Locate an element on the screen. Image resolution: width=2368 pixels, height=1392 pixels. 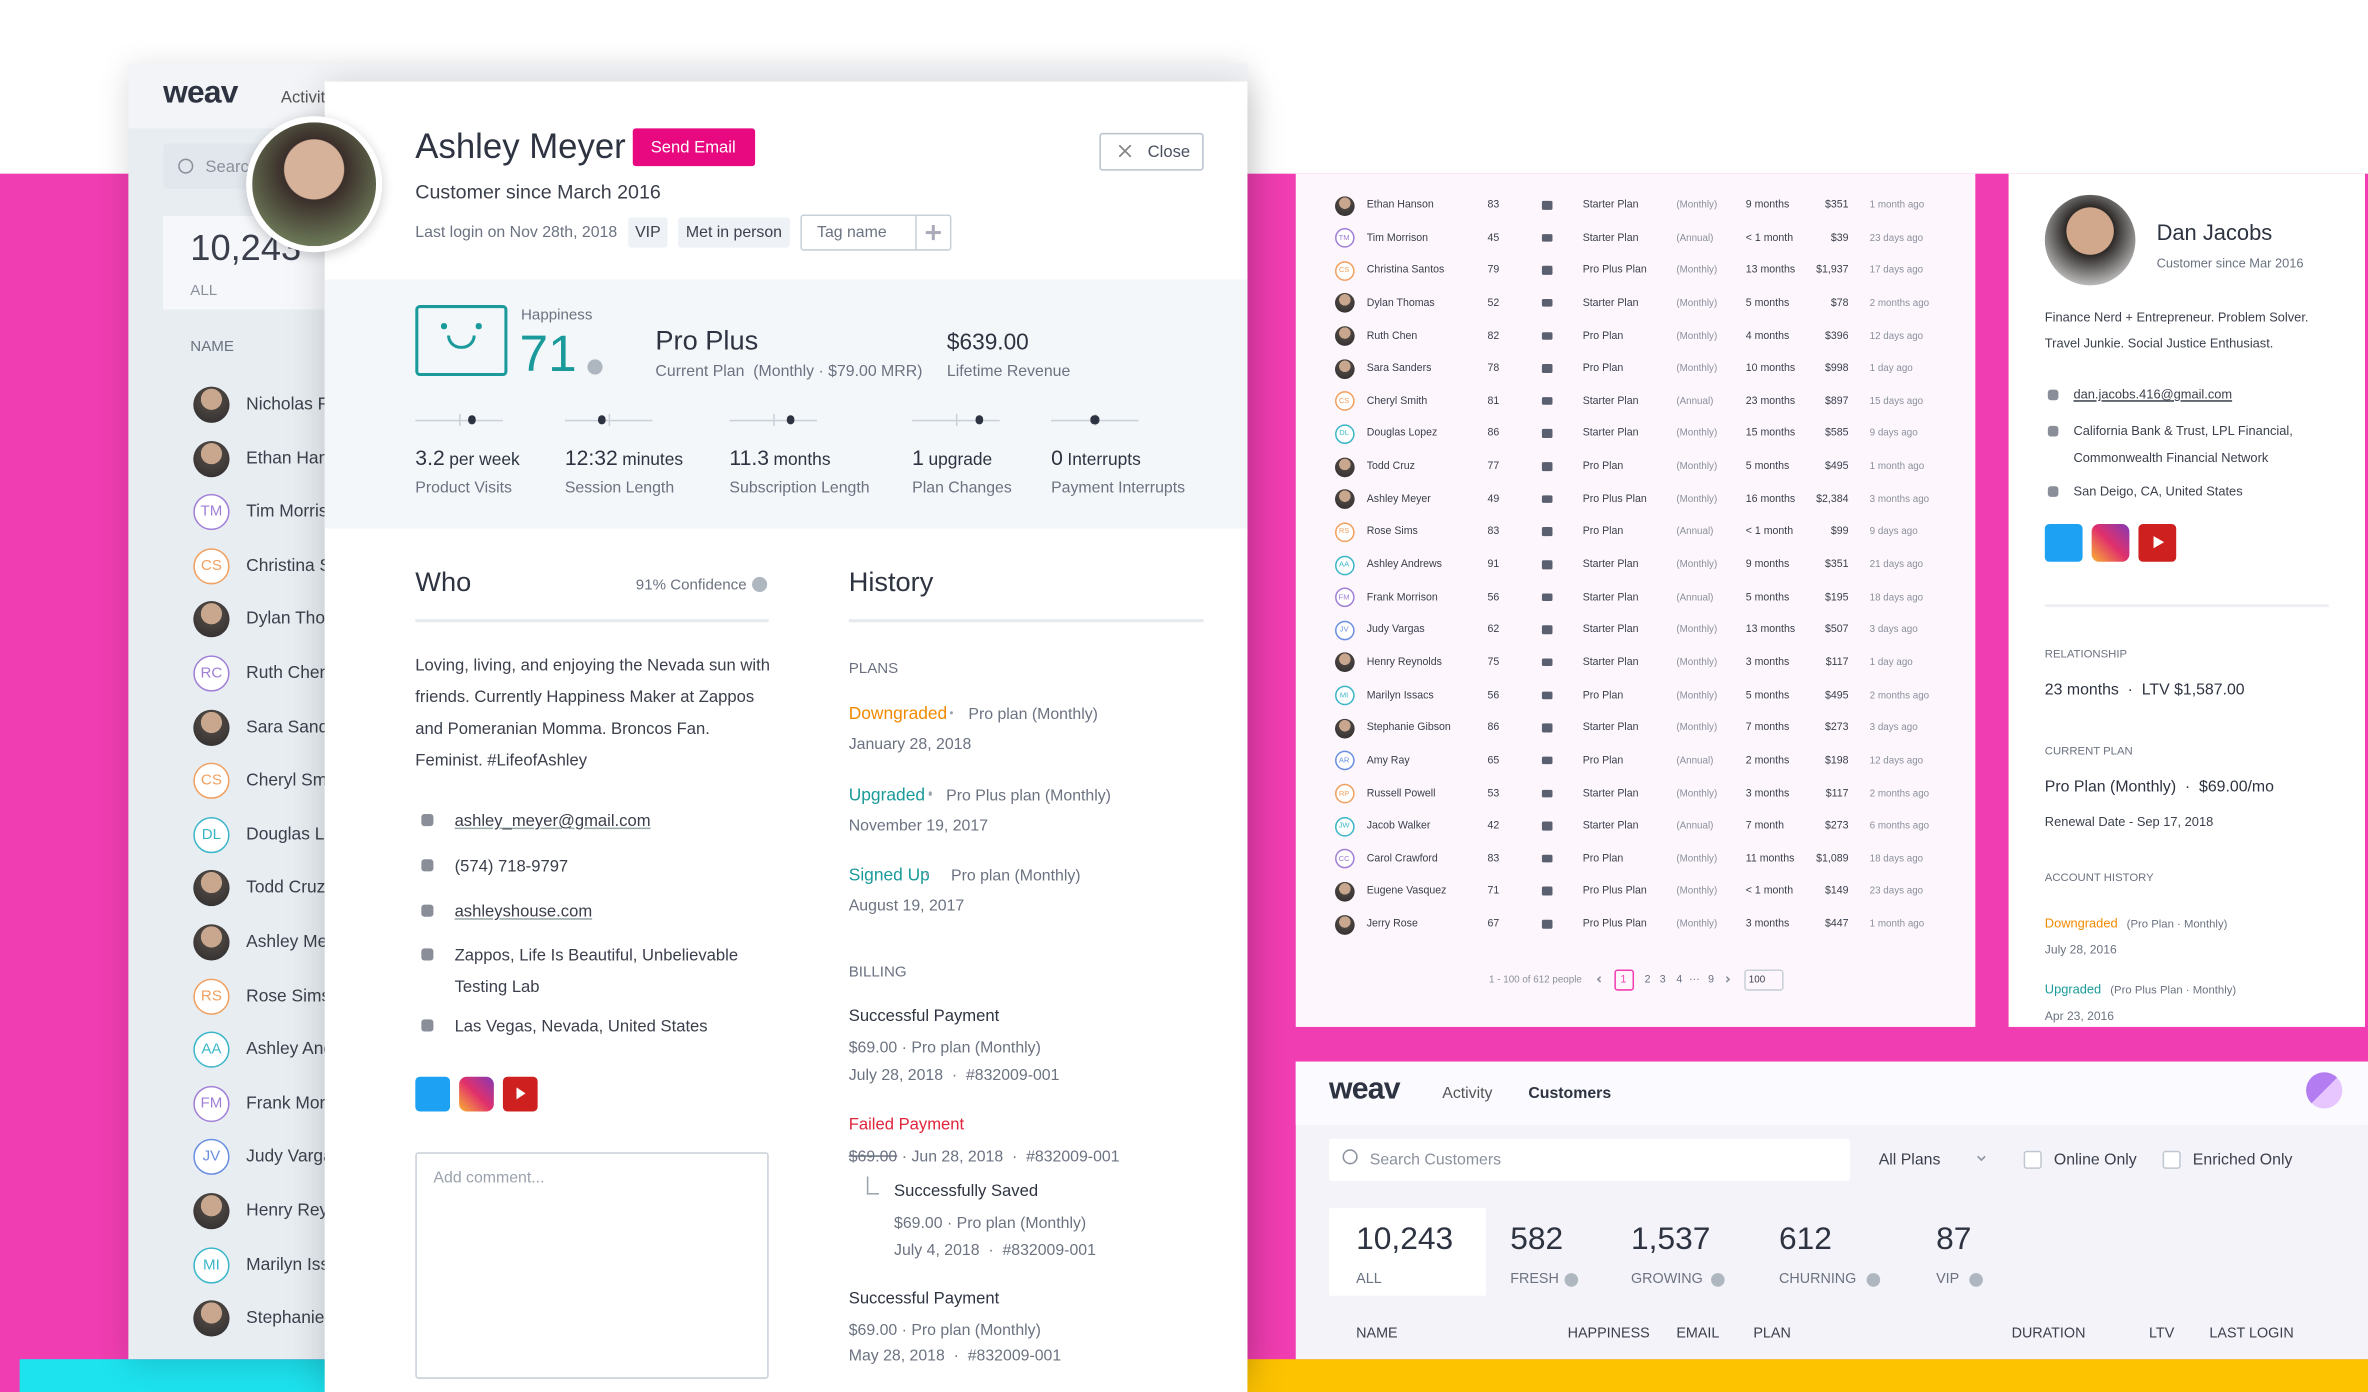
page-link: 2 is located at coordinates (1647, 980).